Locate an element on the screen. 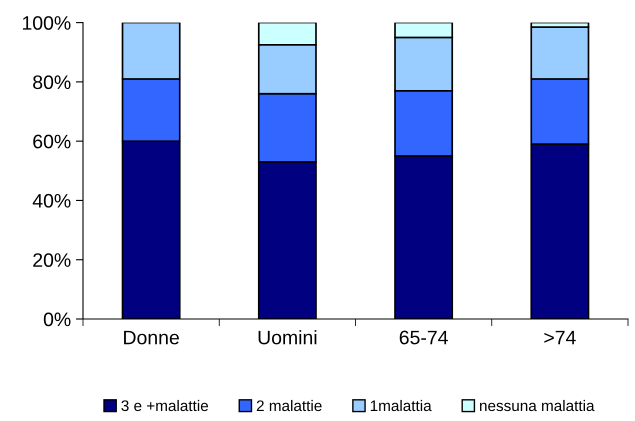 This screenshot has width=635, height=421. y-tick-label: 60% is located at coordinates (52, 141).